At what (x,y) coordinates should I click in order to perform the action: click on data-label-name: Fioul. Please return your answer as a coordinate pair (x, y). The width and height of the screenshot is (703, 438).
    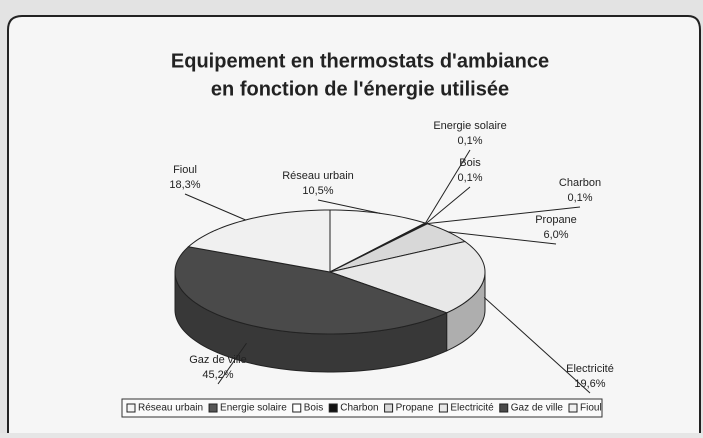
    Looking at the image, I should click on (185, 170).